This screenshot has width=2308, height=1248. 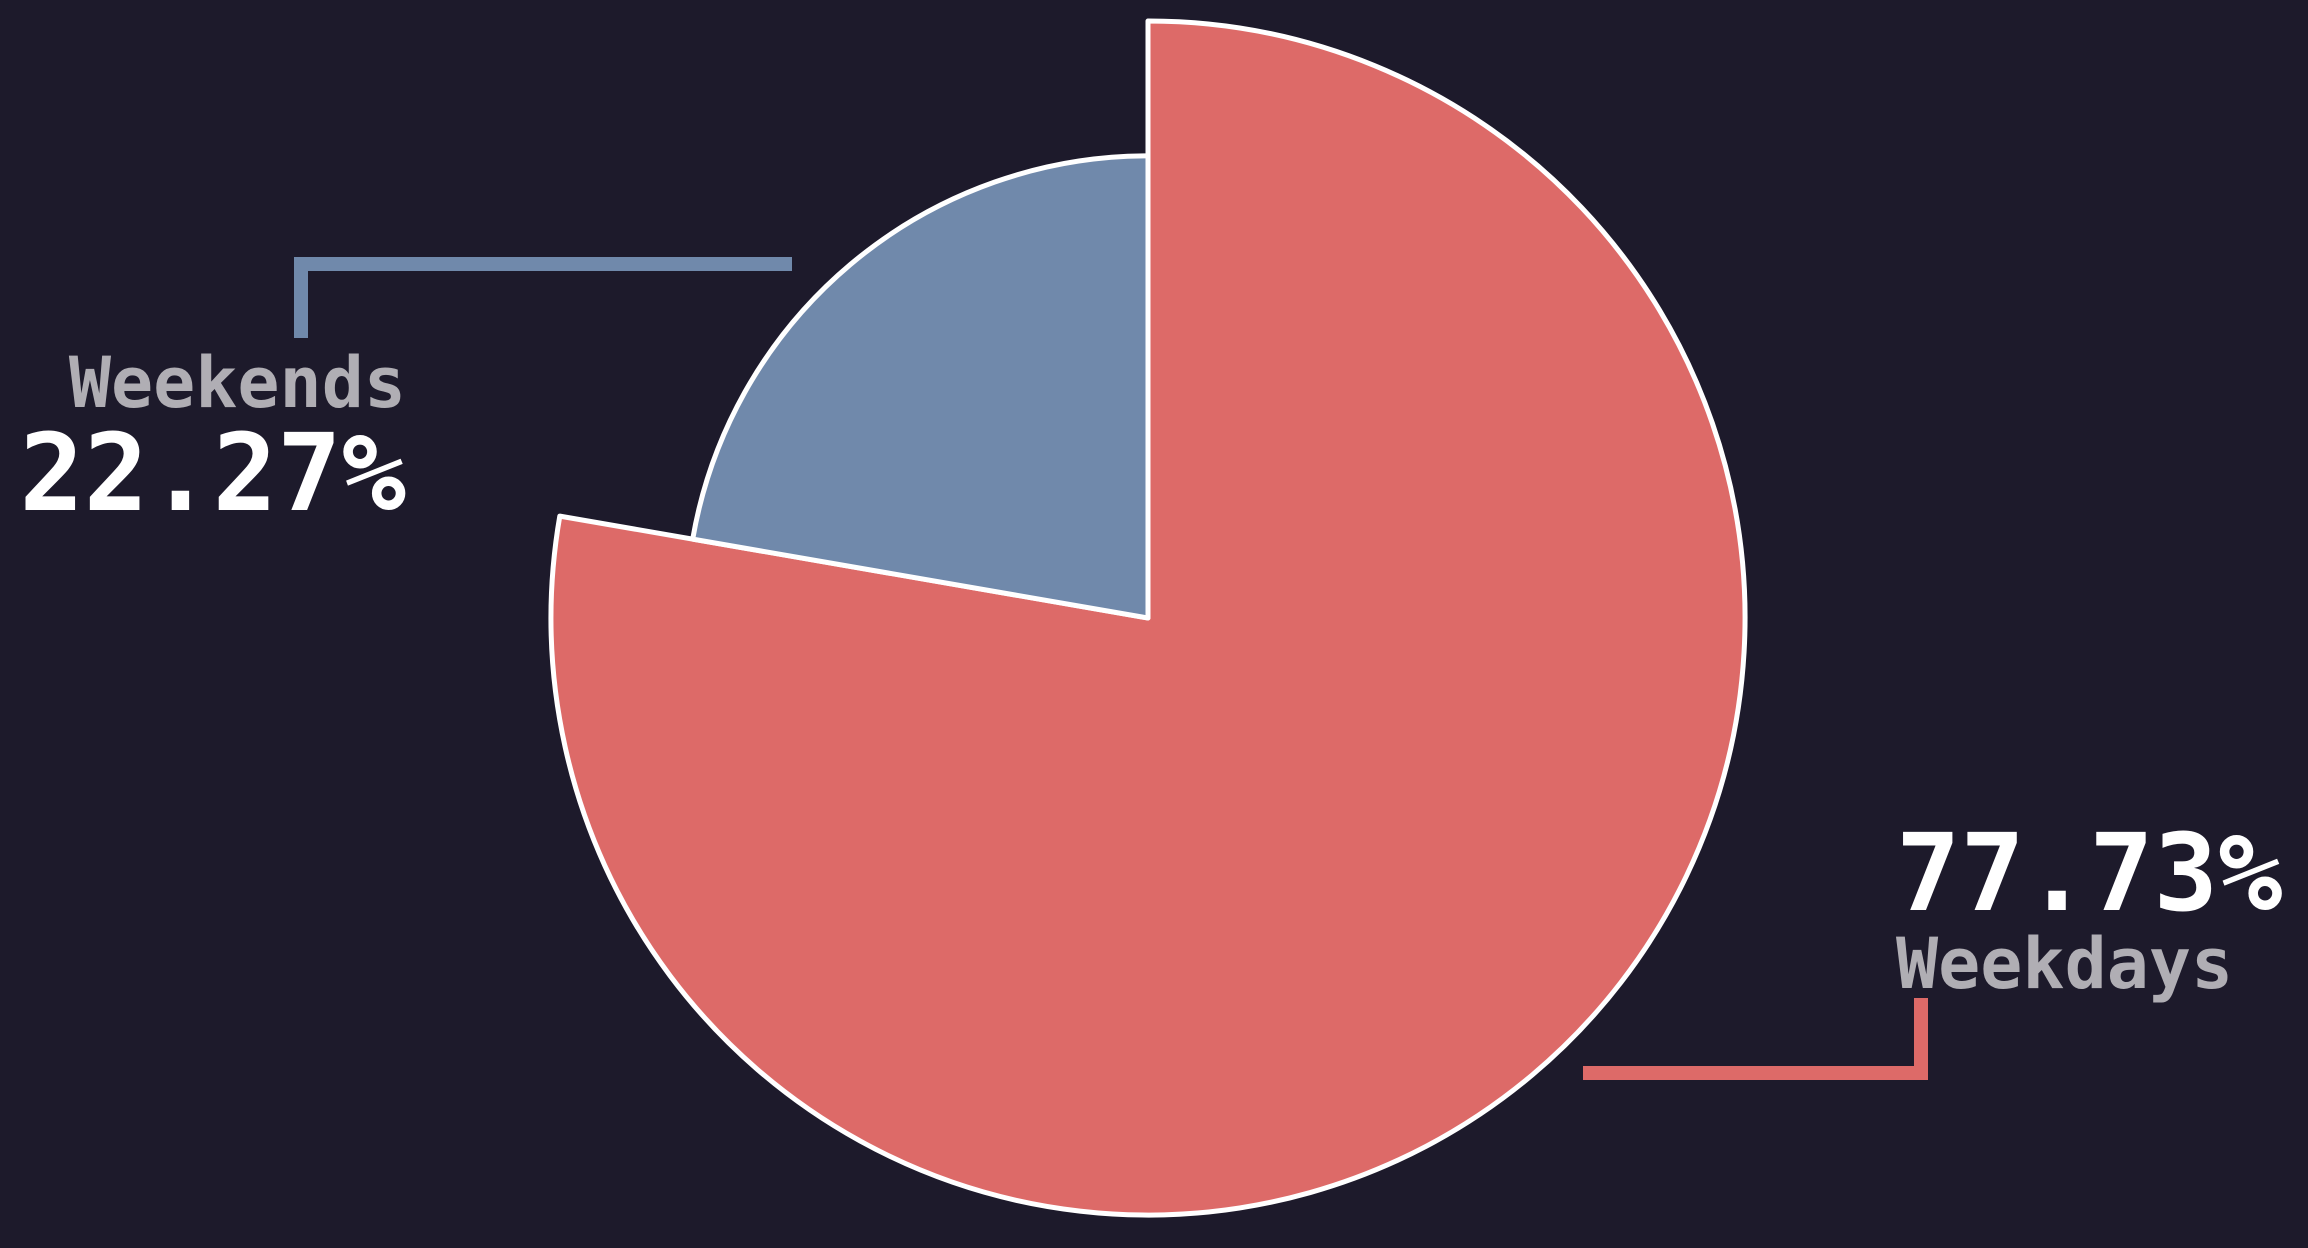 What do you see at coordinates (1755, 1039) in the screenshot?
I see `leader-line-weekdays` at bounding box center [1755, 1039].